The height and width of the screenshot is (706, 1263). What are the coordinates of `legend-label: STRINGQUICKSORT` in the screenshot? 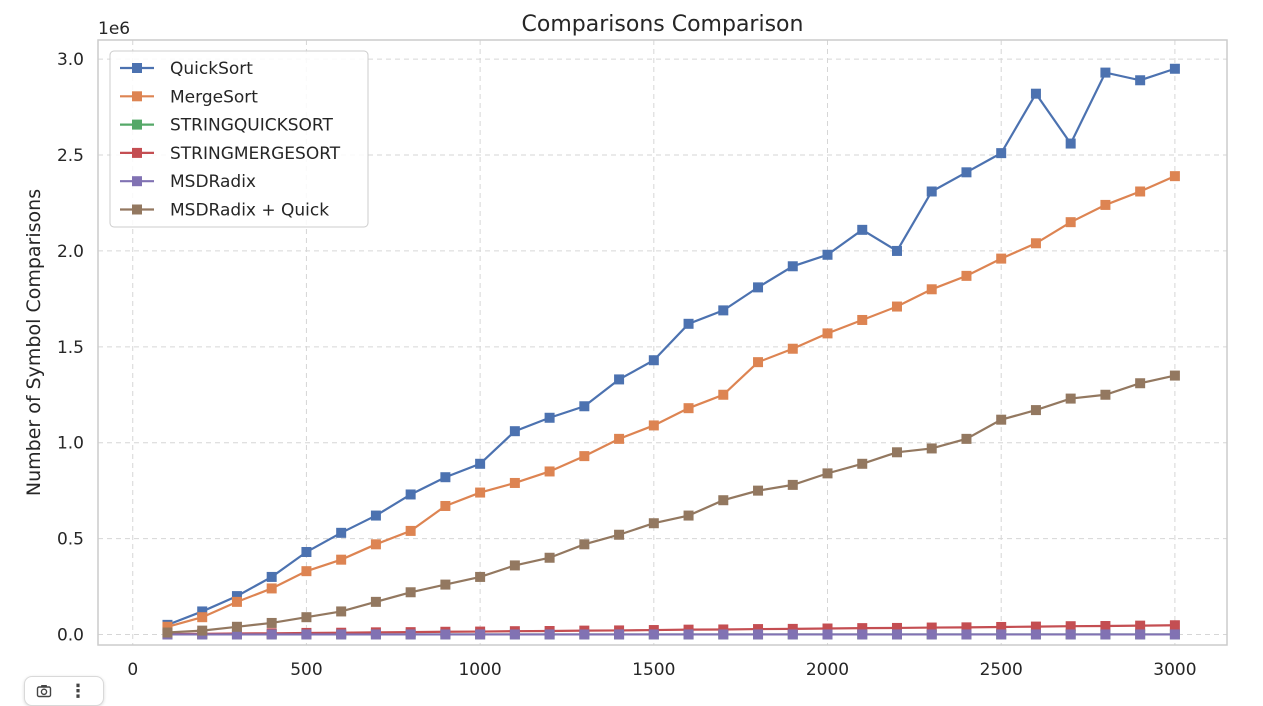 It's located at (251, 126).